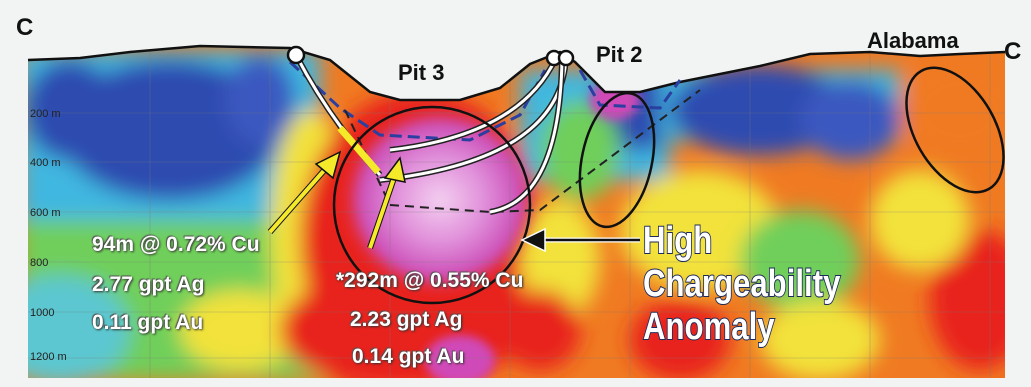  What do you see at coordinates (545, 151) in the screenshot?
I see `fault-line` at bounding box center [545, 151].